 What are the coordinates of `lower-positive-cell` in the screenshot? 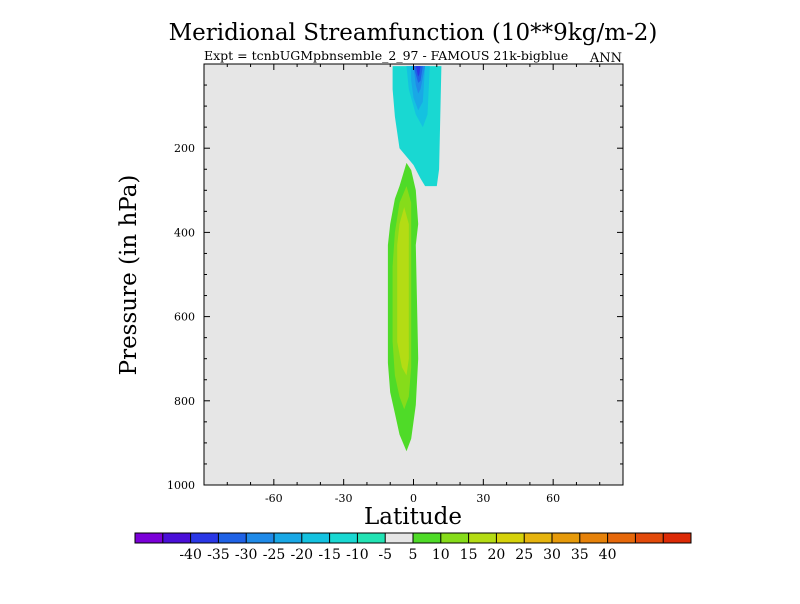 It's located at (403, 307).